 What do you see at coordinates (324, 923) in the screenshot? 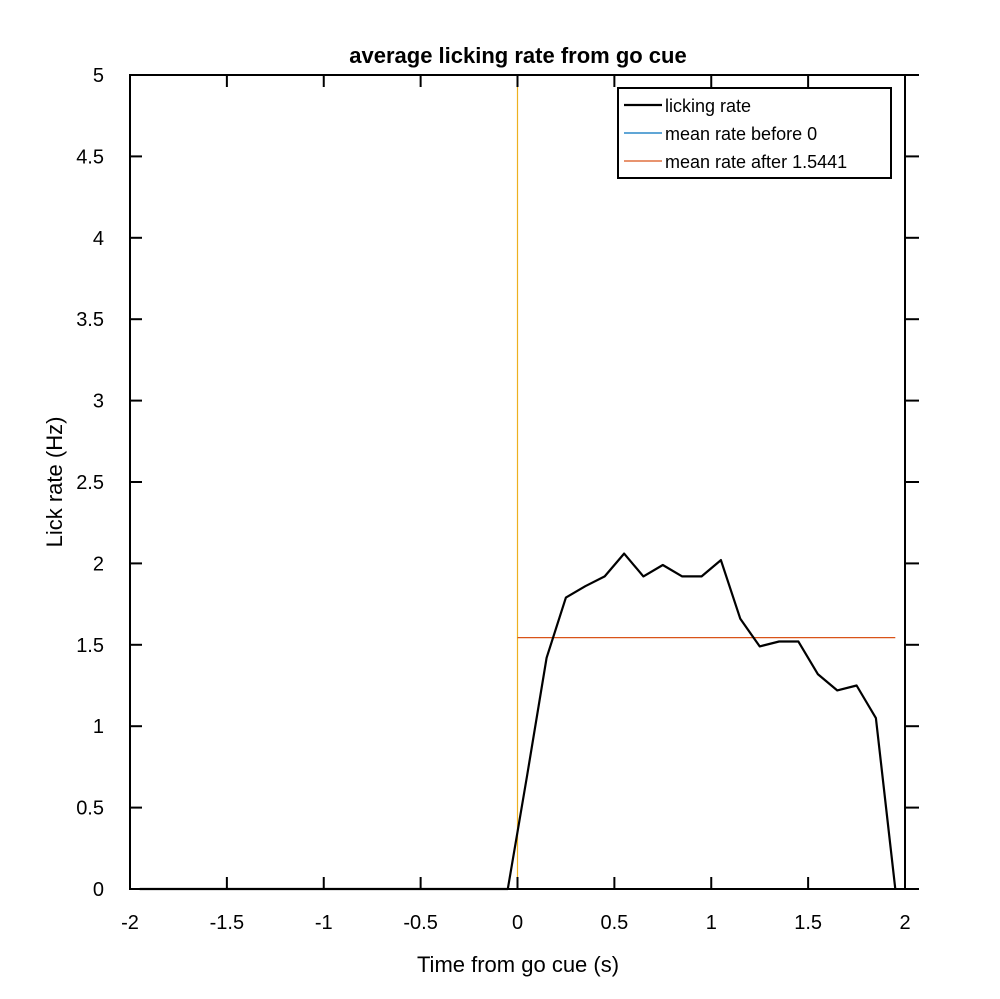
I see `x-tick-label: -1` at bounding box center [324, 923].